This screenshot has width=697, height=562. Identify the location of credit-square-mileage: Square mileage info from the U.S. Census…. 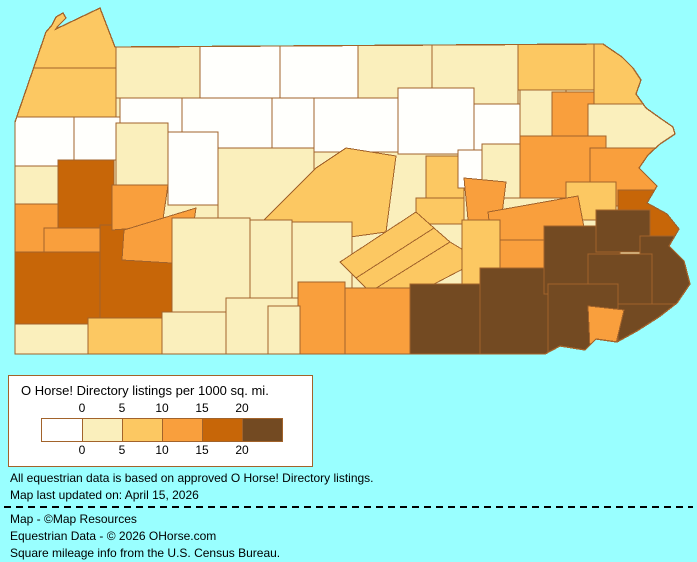
(145, 553).